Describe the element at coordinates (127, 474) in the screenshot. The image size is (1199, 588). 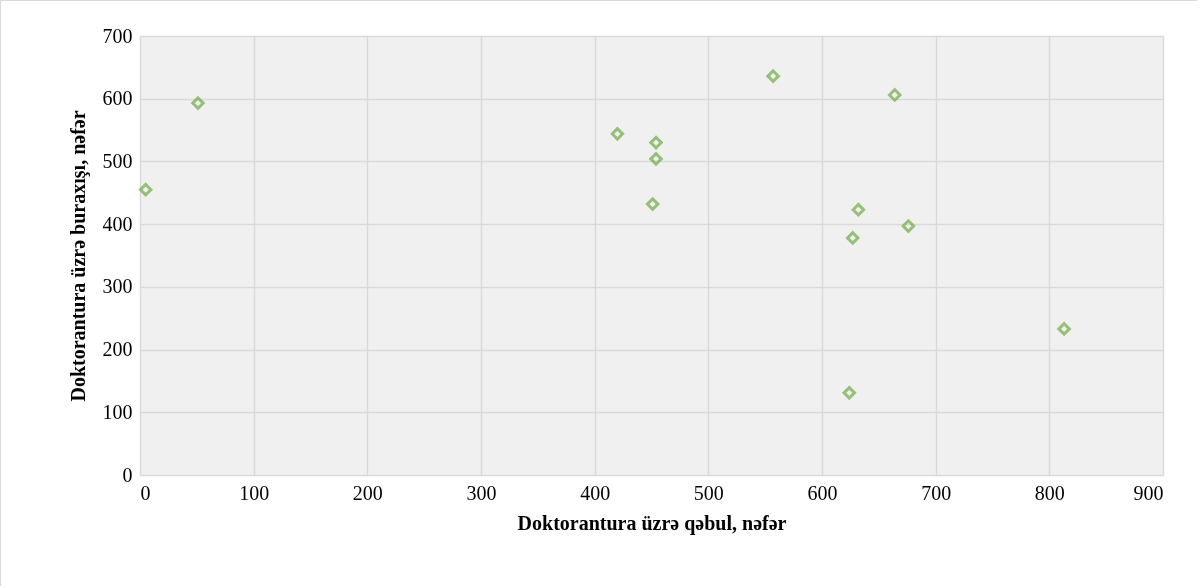
I see `y-tick-label: 0` at that location.